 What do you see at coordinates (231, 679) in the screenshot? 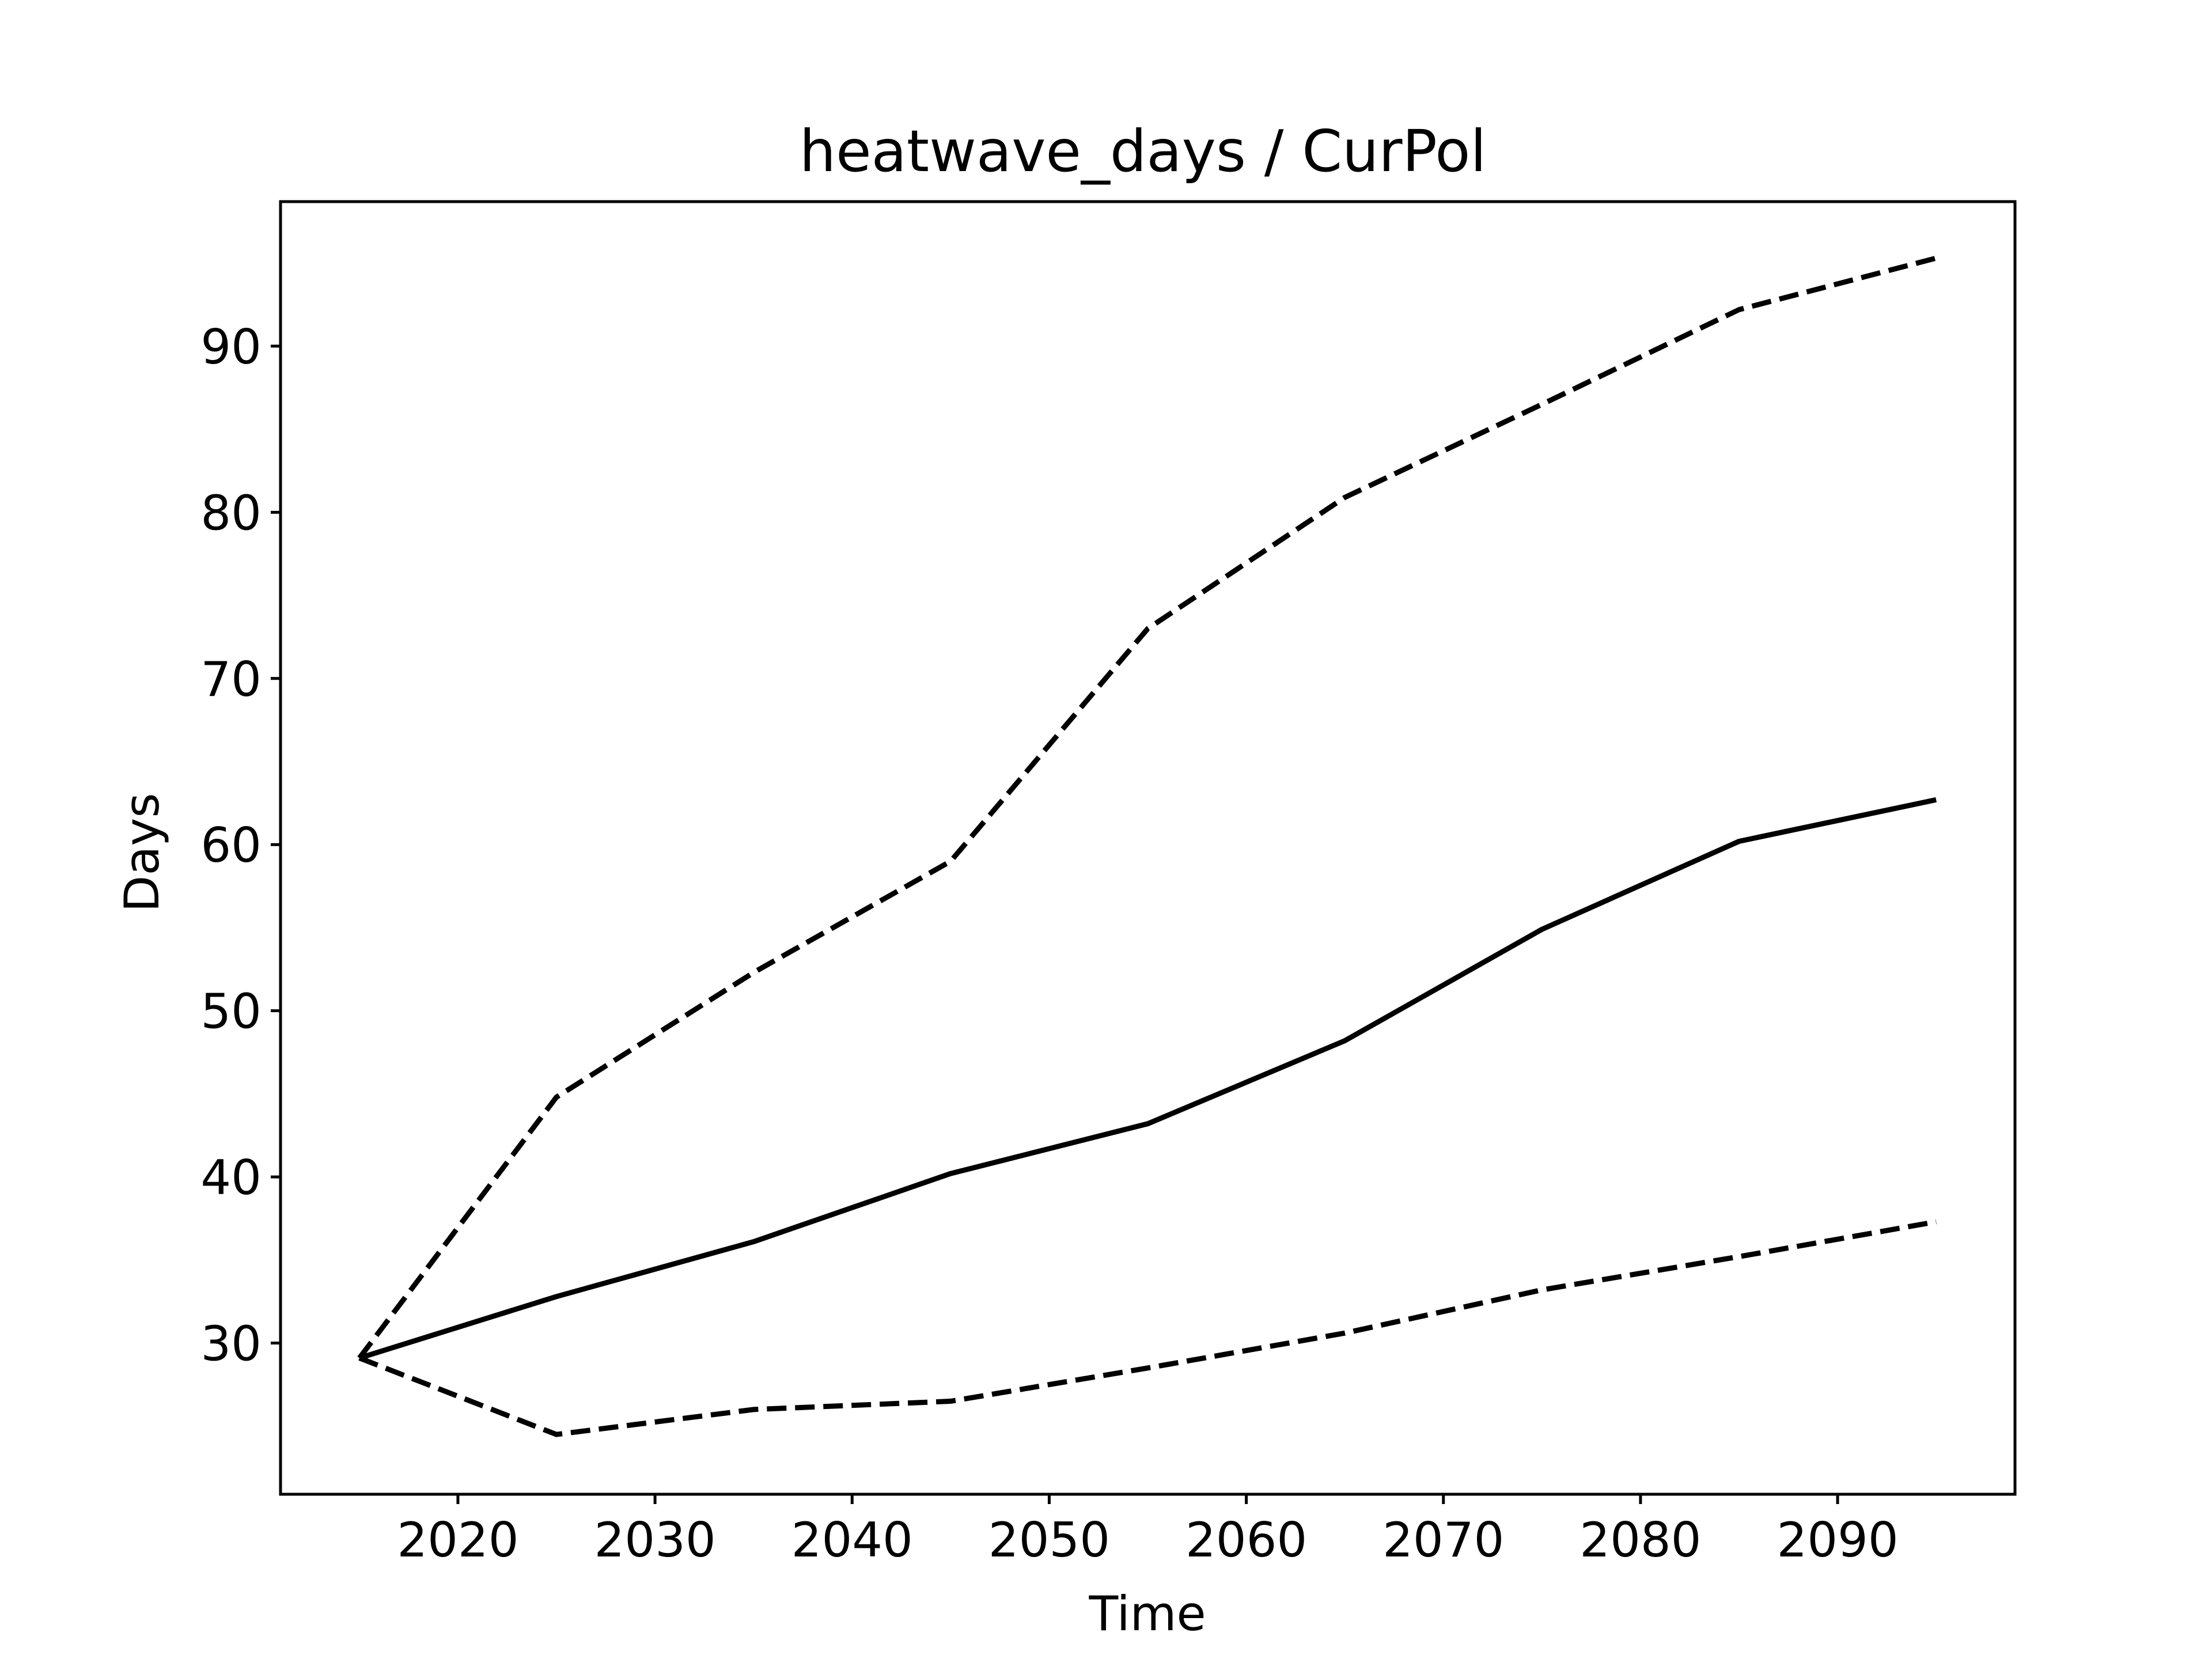
I see `y-tick-label: 70` at bounding box center [231, 679].